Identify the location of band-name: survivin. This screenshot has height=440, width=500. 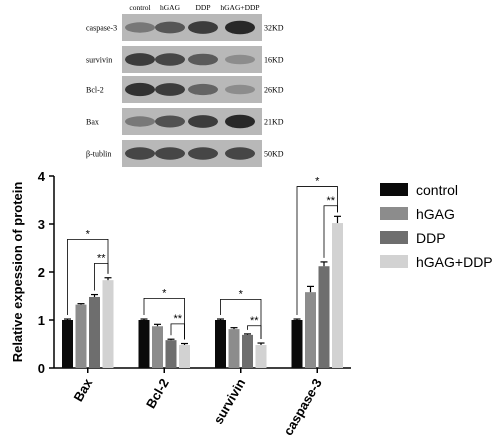
(99, 60).